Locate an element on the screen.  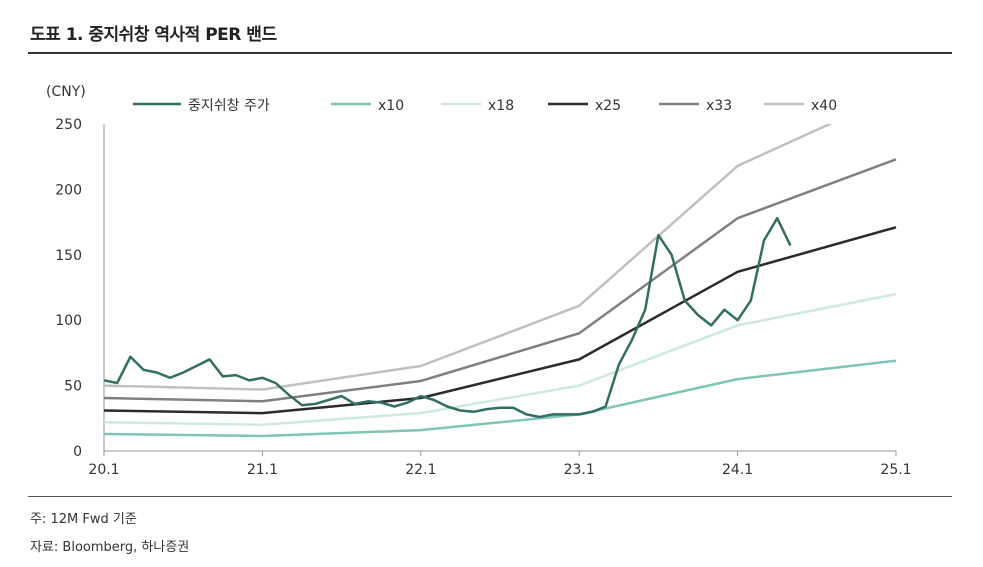
series-line-x10 is located at coordinates (500, 398).